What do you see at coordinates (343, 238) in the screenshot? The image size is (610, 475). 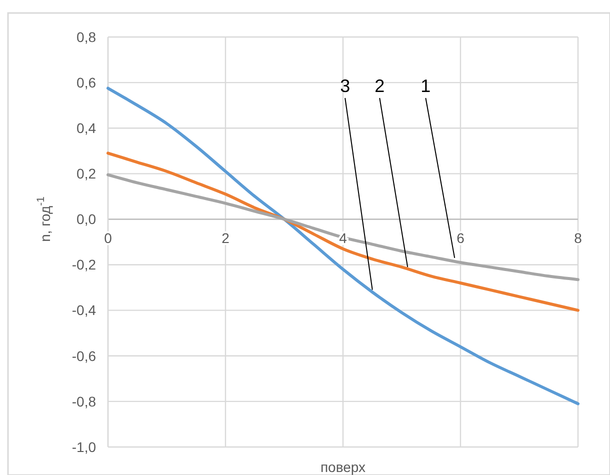 I see `x-tick-label: 4` at bounding box center [343, 238].